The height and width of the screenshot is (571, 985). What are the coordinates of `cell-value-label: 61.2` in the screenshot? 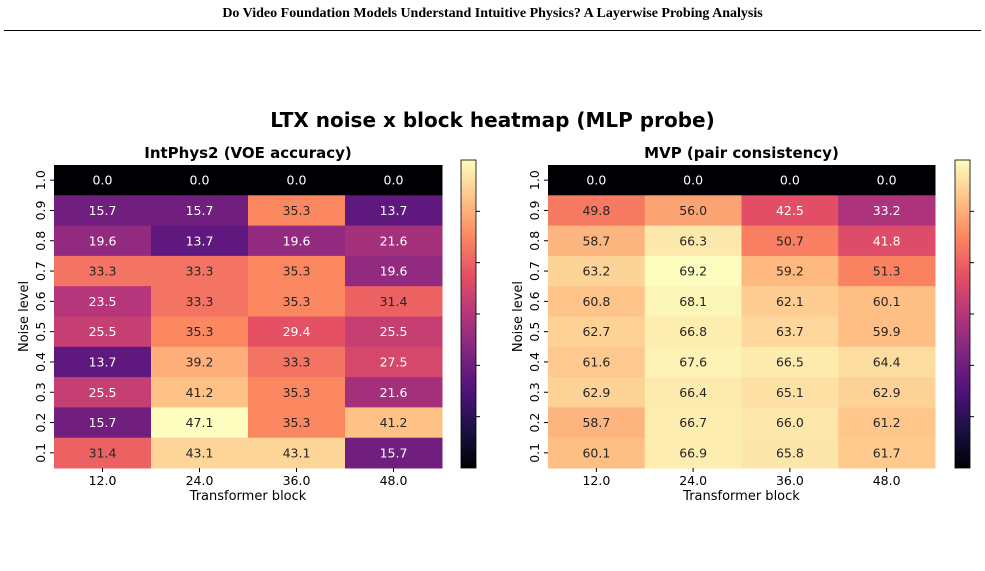 It's located at (887, 422).